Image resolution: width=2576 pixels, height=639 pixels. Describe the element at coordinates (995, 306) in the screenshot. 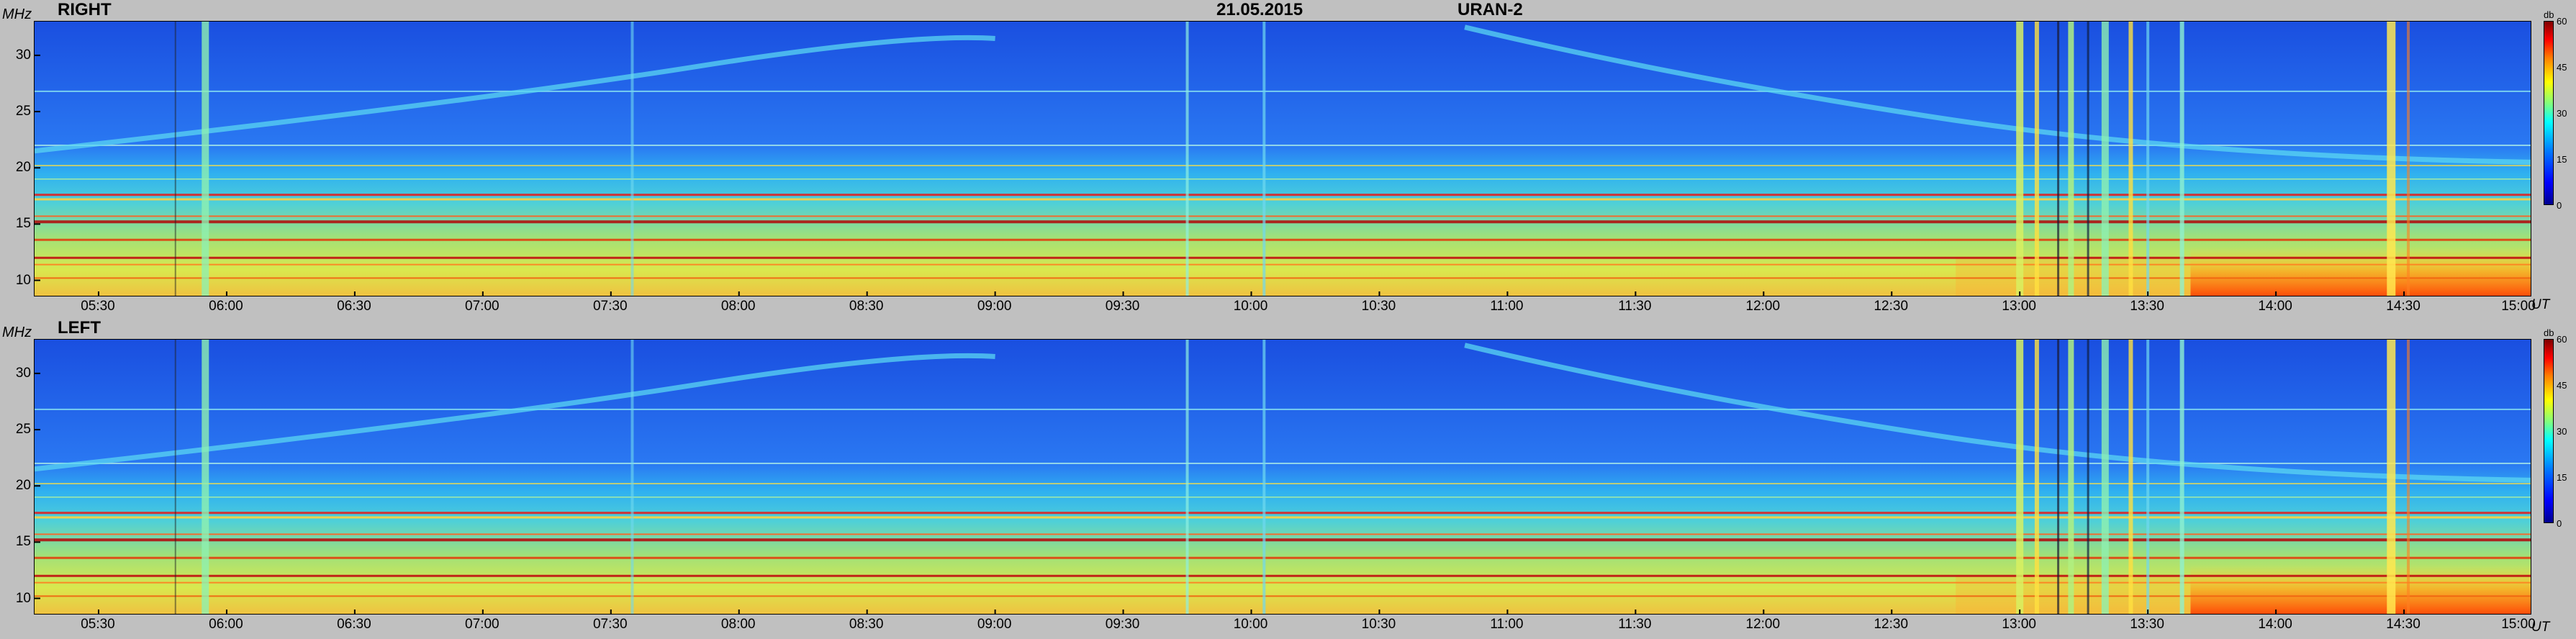

I see `x-tick-label: 09:00` at that location.